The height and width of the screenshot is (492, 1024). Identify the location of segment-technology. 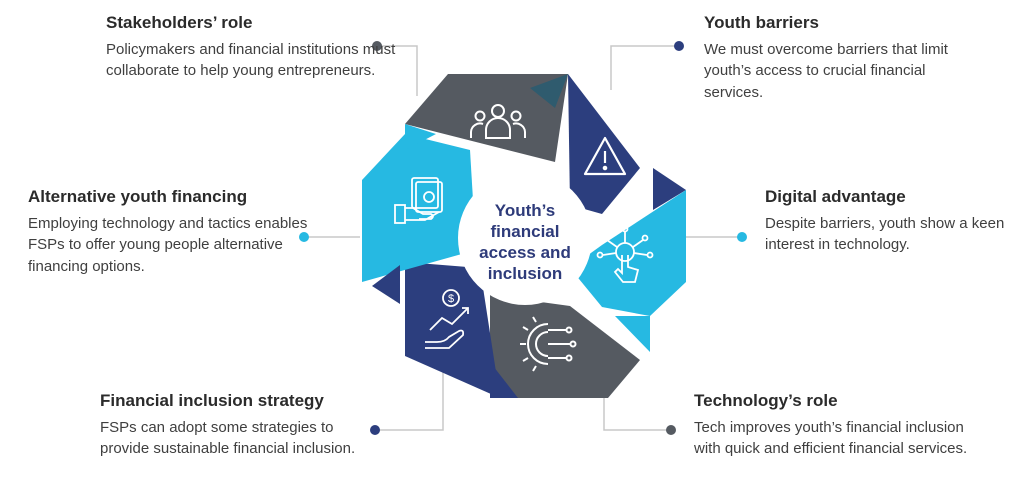
(565, 346).